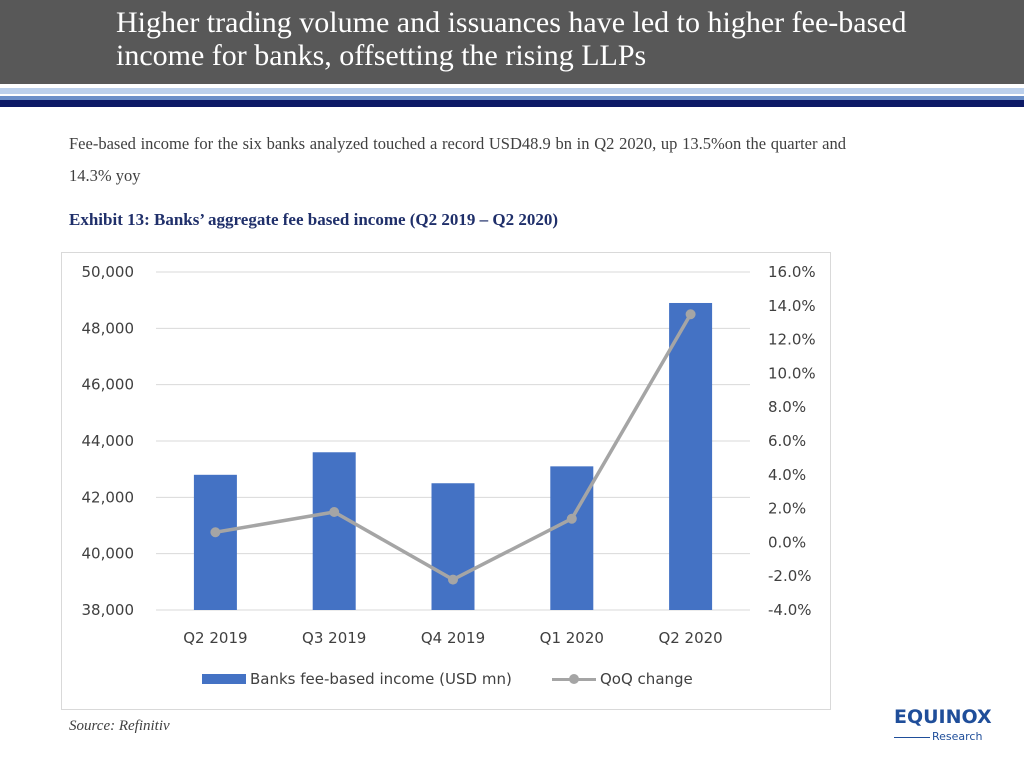 Image resolution: width=1024 pixels, height=768 pixels. Describe the element at coordinates (790, 610) in the screenshot. I see `y-right-tick-label: -4.0%` at that location.